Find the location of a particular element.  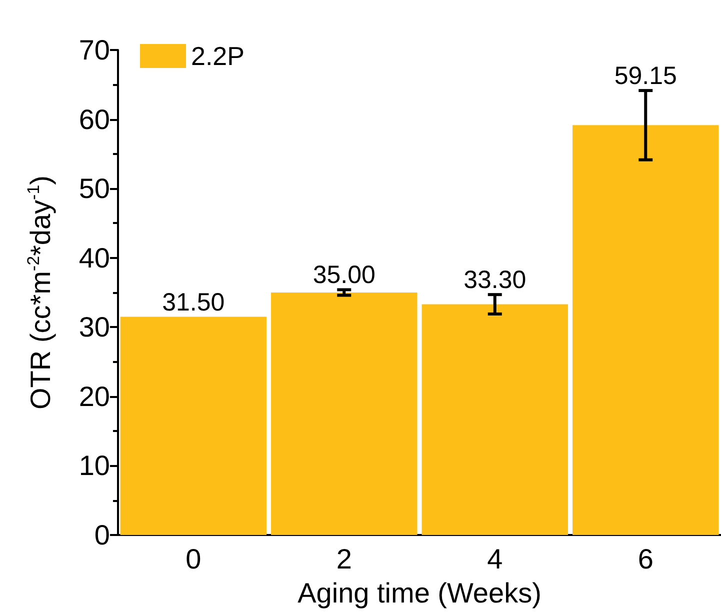

y-tick-label: 10 is located at coordinates (94, 466).